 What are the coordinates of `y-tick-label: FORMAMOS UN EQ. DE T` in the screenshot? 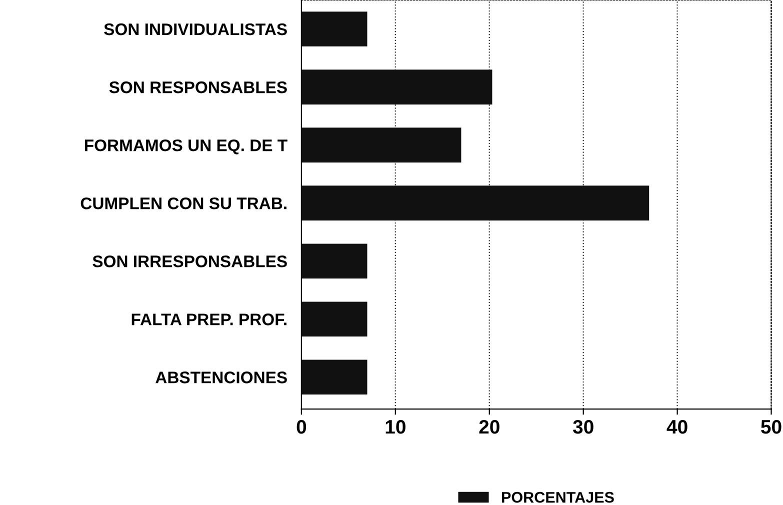 It's located at (186, 146).